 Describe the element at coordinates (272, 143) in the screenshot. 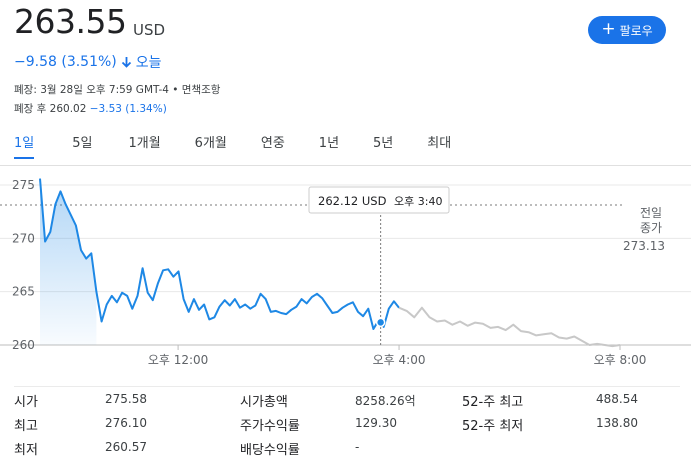

I see `tab-ytd: 연중` at that location.